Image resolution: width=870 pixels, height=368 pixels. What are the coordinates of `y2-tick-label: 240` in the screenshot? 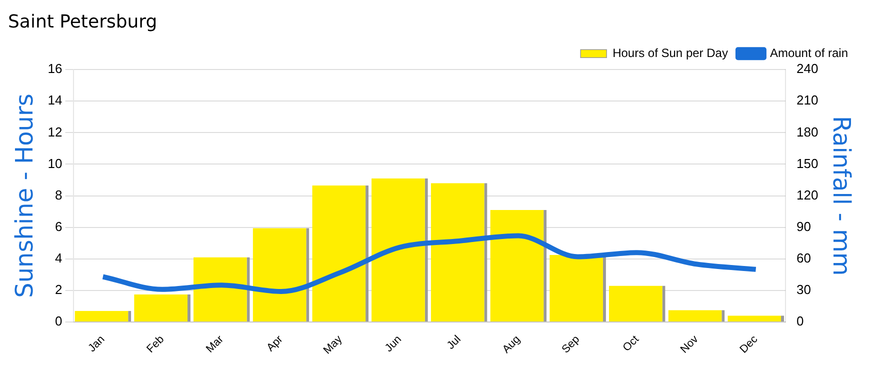 It's located at (807, 68).